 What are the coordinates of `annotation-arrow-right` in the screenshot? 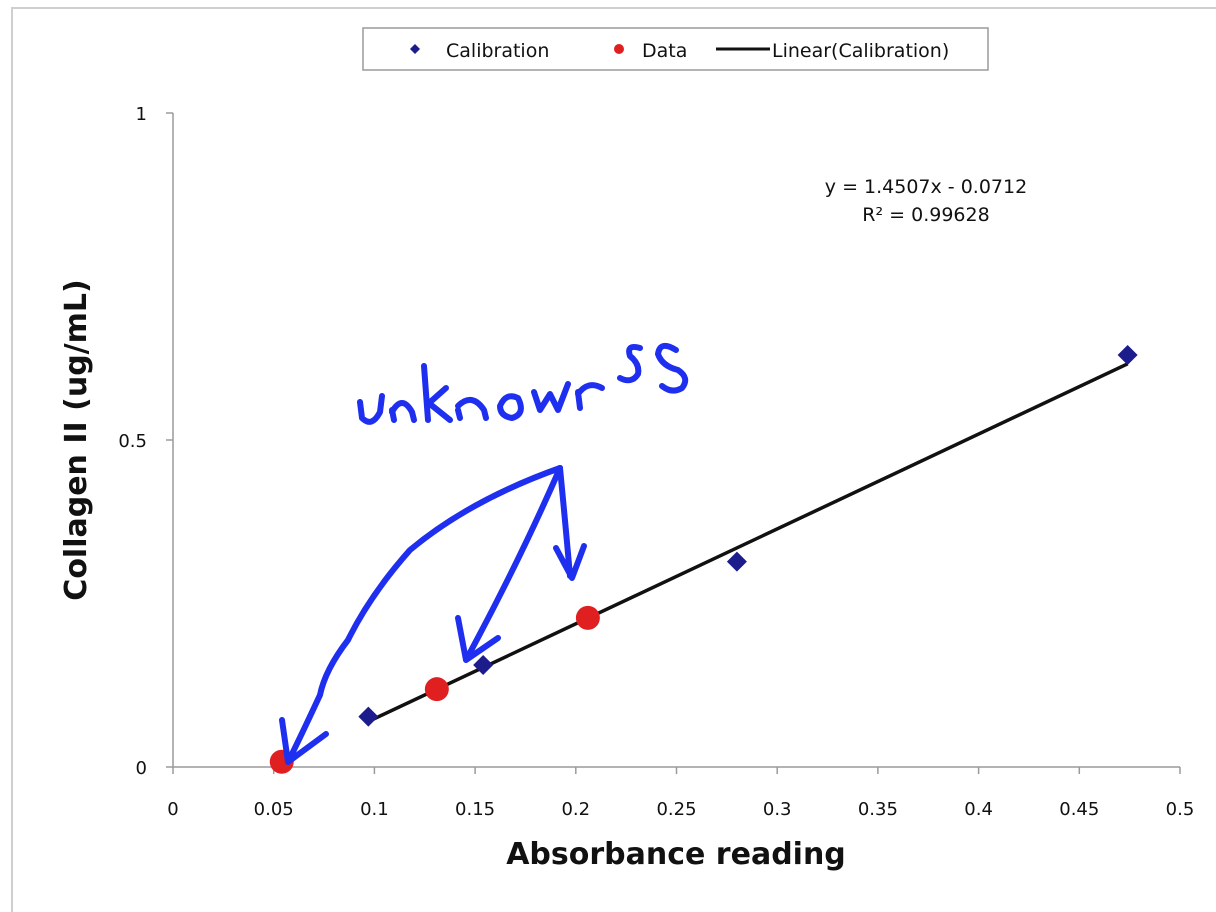 It's located at (570, 523).